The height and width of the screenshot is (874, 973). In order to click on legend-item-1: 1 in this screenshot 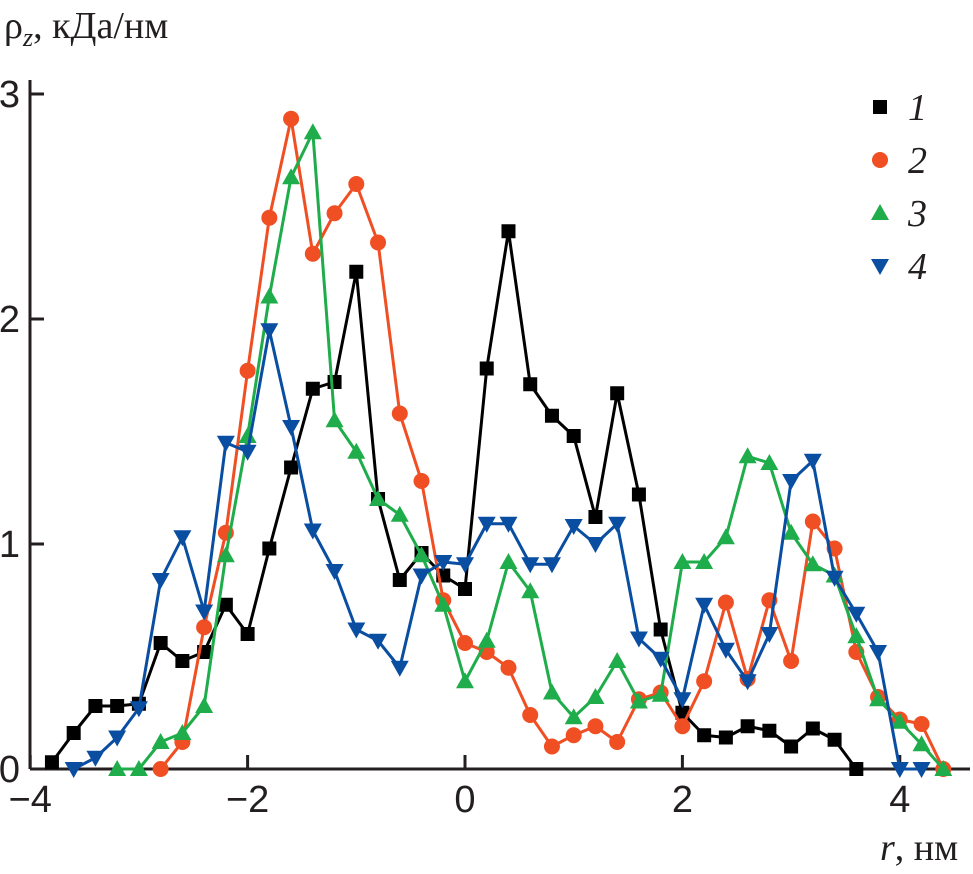, I will do `click(900, 108)`.